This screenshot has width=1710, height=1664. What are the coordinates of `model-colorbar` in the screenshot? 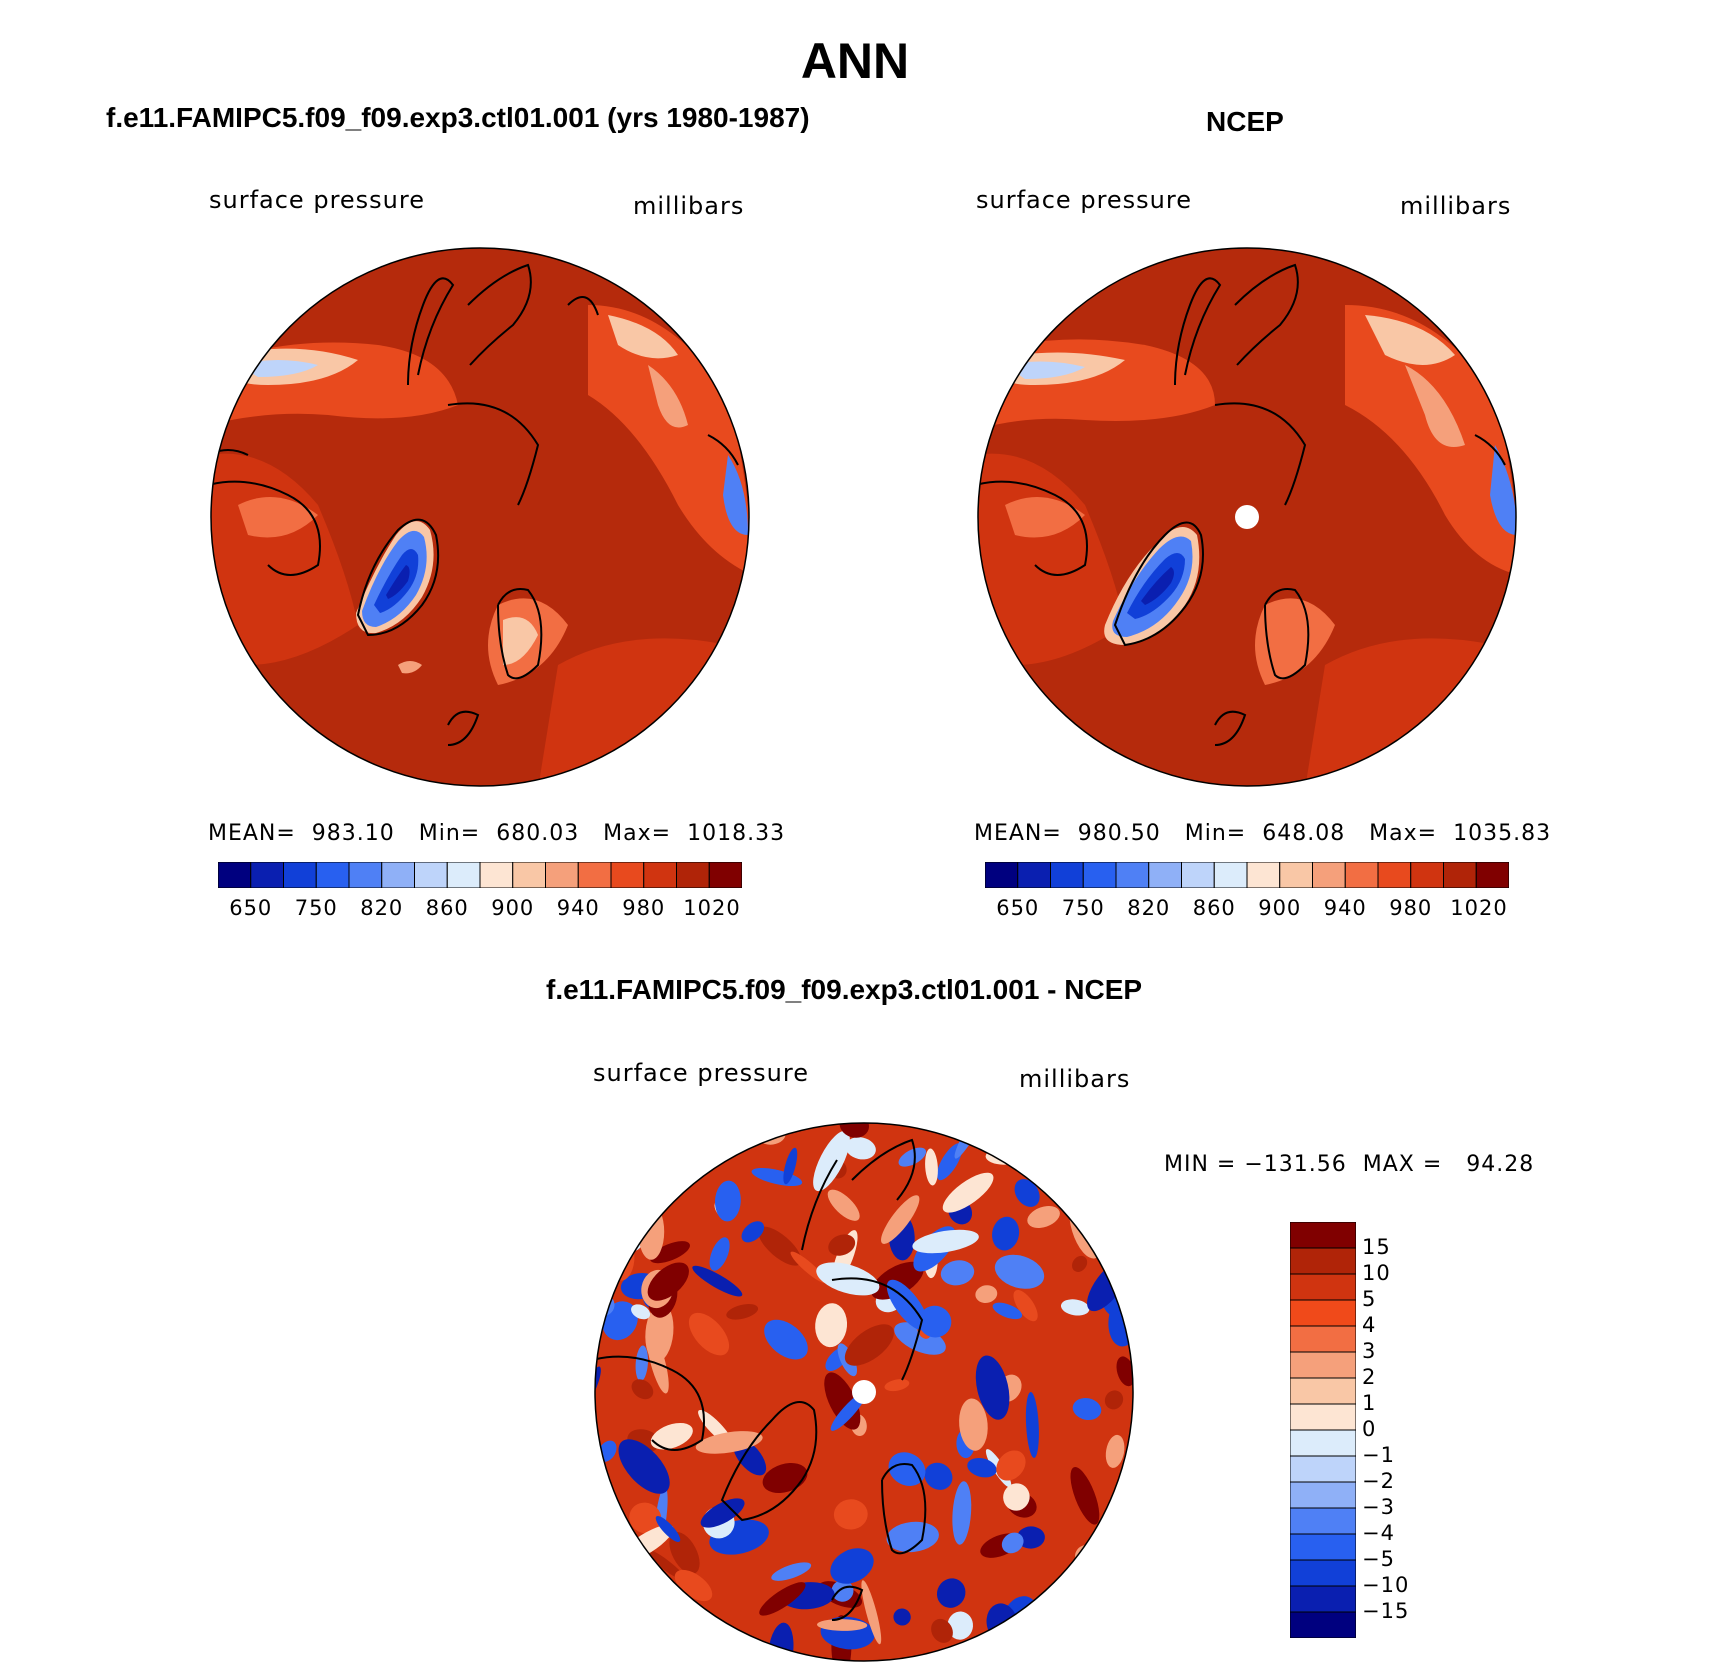 It's located at (480, 875).